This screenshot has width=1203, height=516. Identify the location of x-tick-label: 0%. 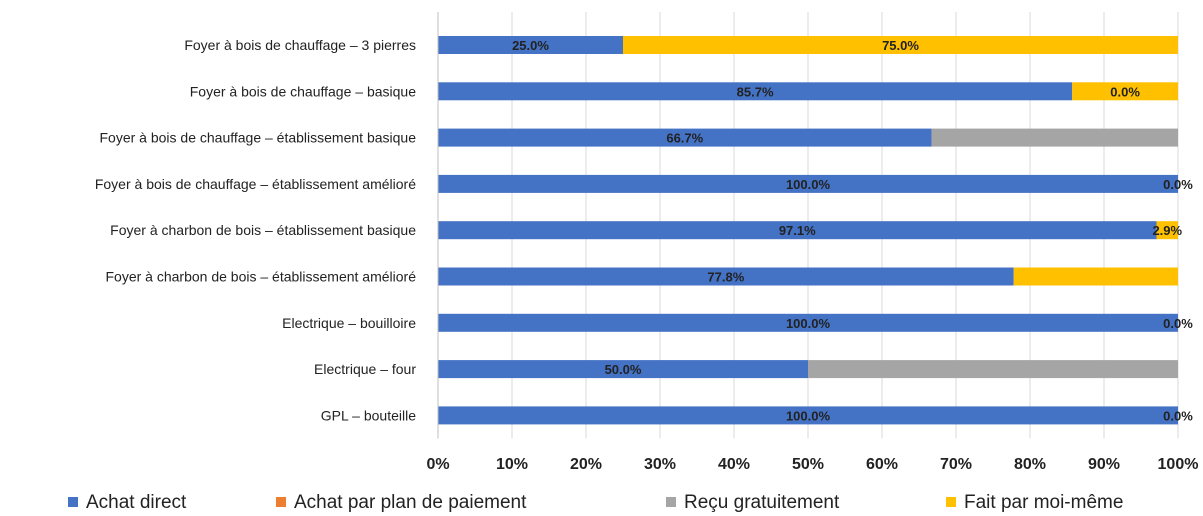
(437, 464).